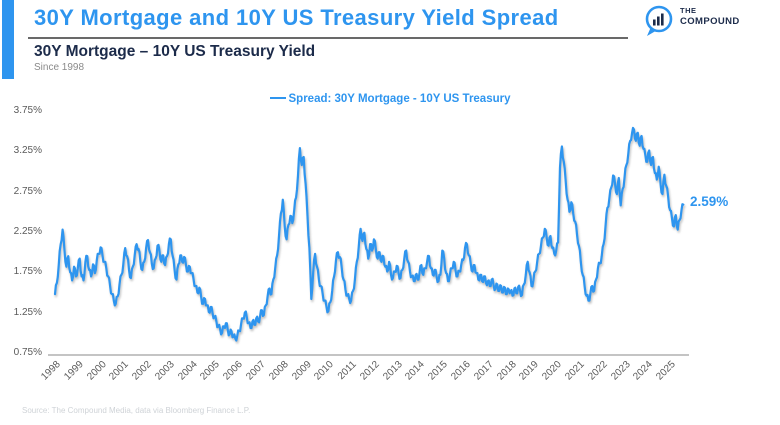 Image resolution: width=780 pixels, height=425 pixels. What do you see at coordinates (175, 51) in the screenshot?
I see `chart-title: 30Y Mortgage – 10Y US Treasury Yield` at bounding box center [175, 51].